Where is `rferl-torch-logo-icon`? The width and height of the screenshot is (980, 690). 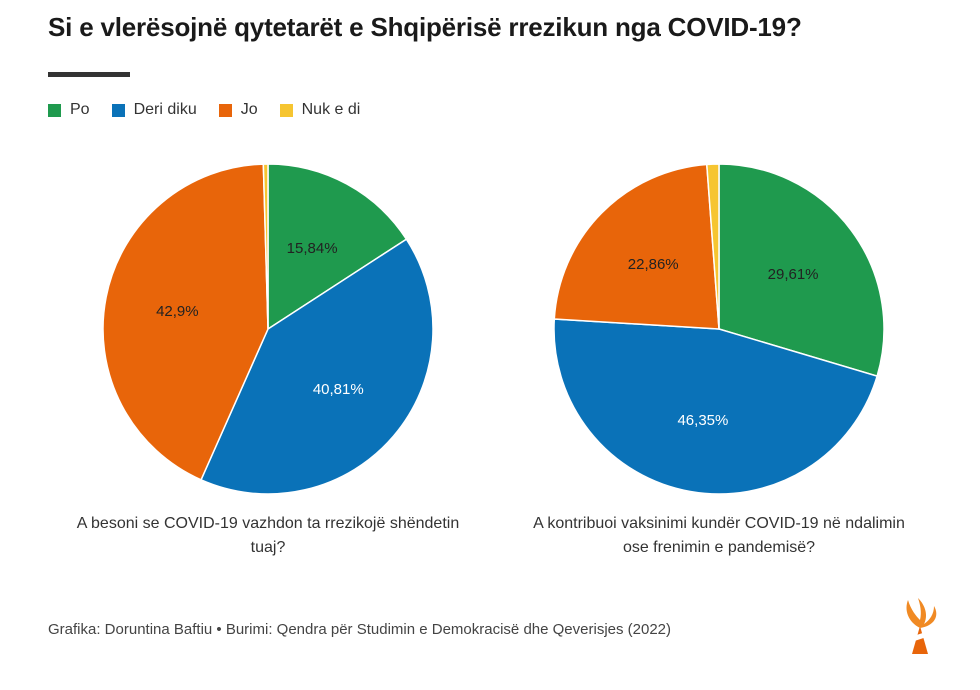
rferl-torch-logo-icon is located at coordinates (921, 626).